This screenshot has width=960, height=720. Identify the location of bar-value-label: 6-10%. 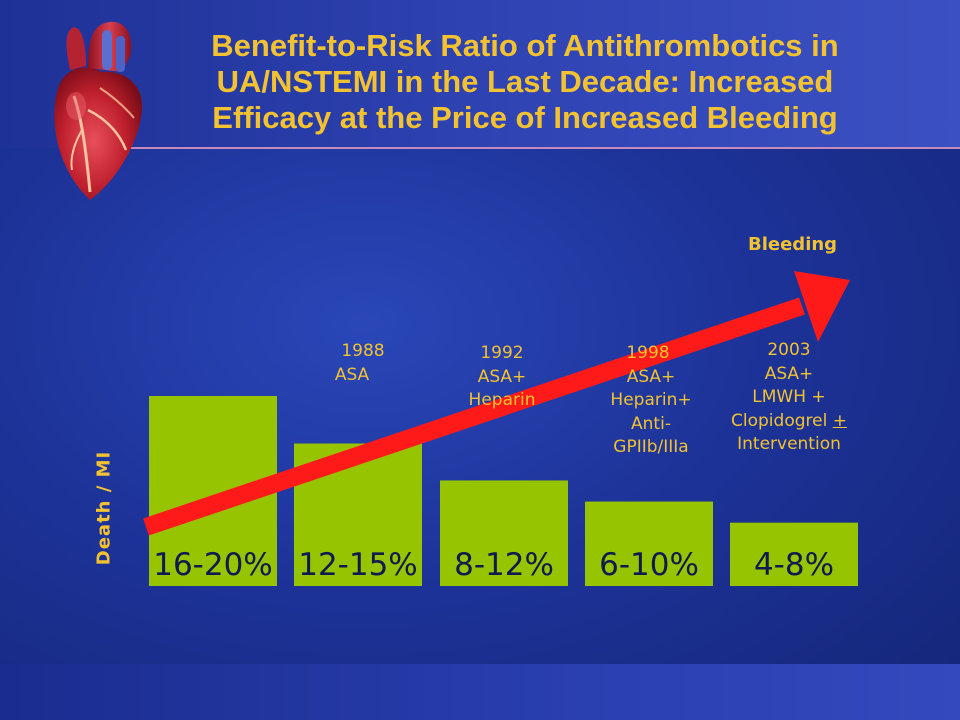
(649, 565).